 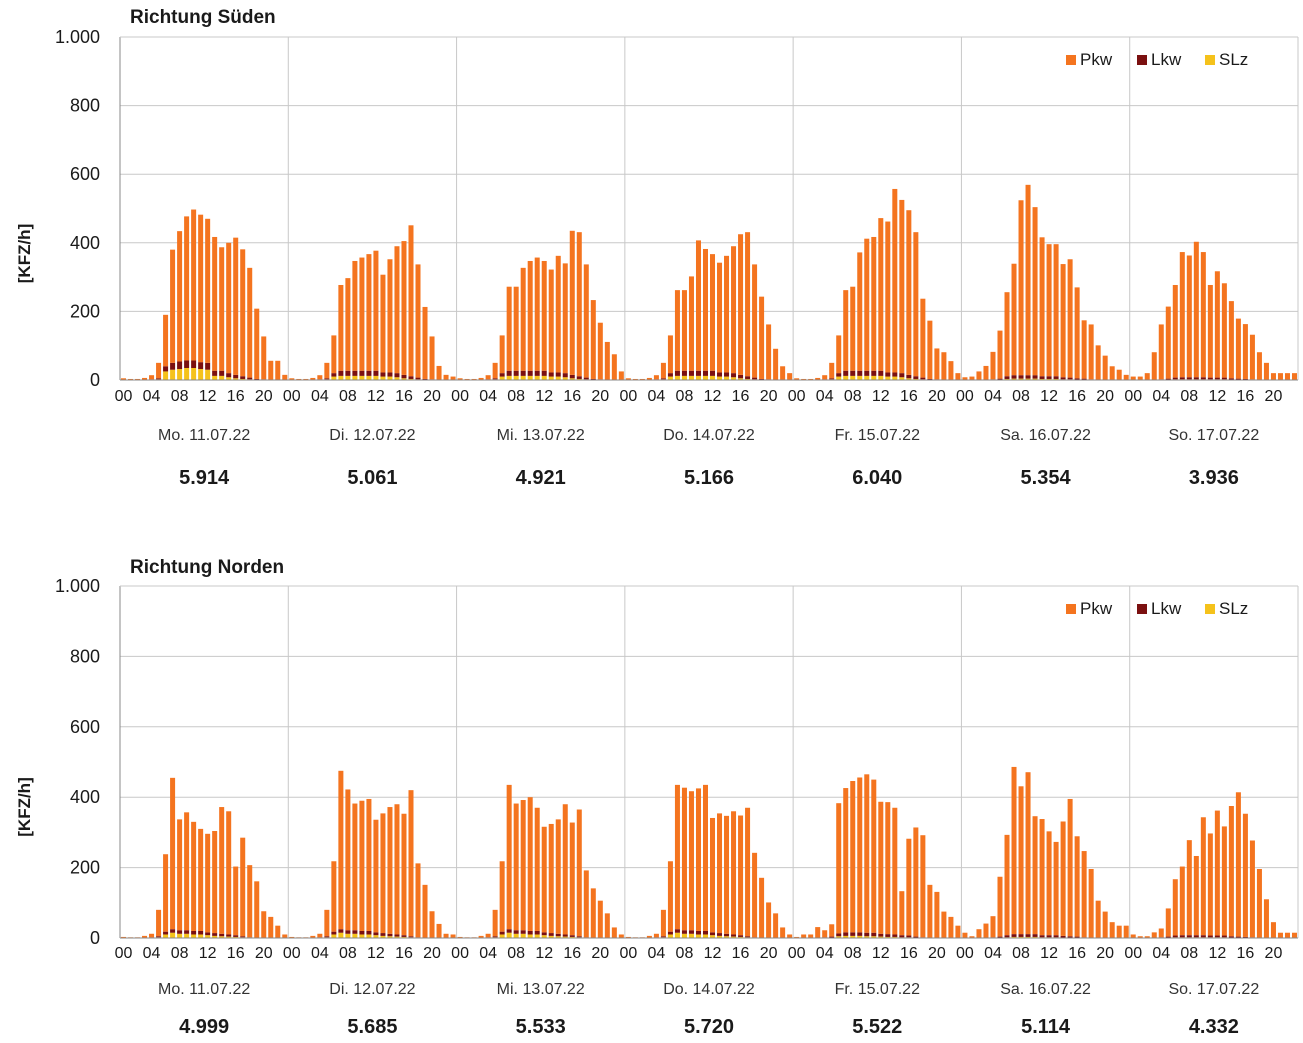 What do you see at coordinates (204, 1027) in the screenshot?
I see `day-total: 4.999` at bounding box center [204, 1027].